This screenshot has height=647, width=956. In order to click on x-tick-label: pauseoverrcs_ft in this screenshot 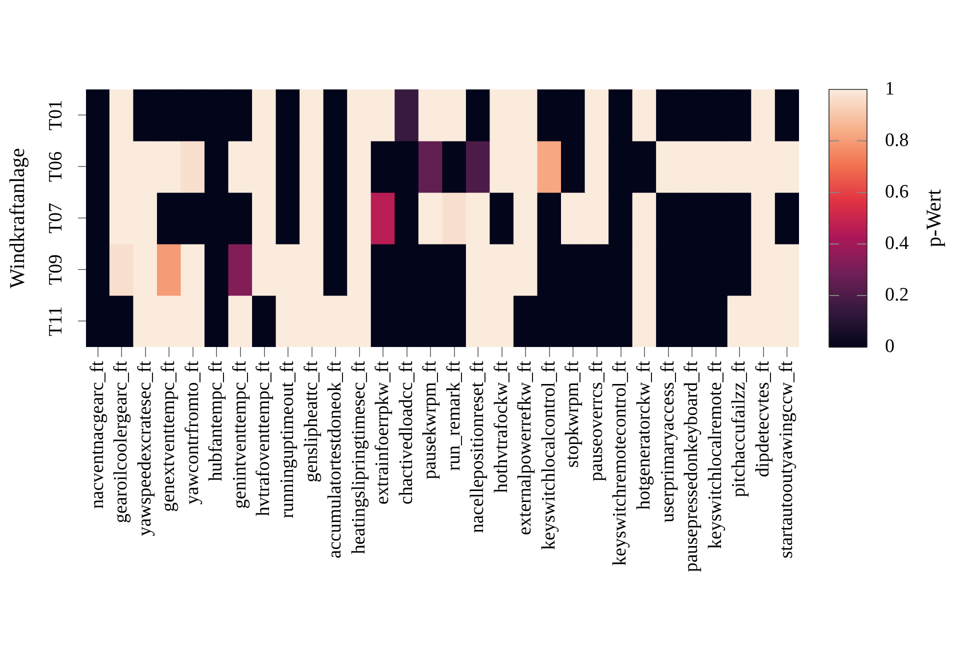, I will do `click(596, 421)`.